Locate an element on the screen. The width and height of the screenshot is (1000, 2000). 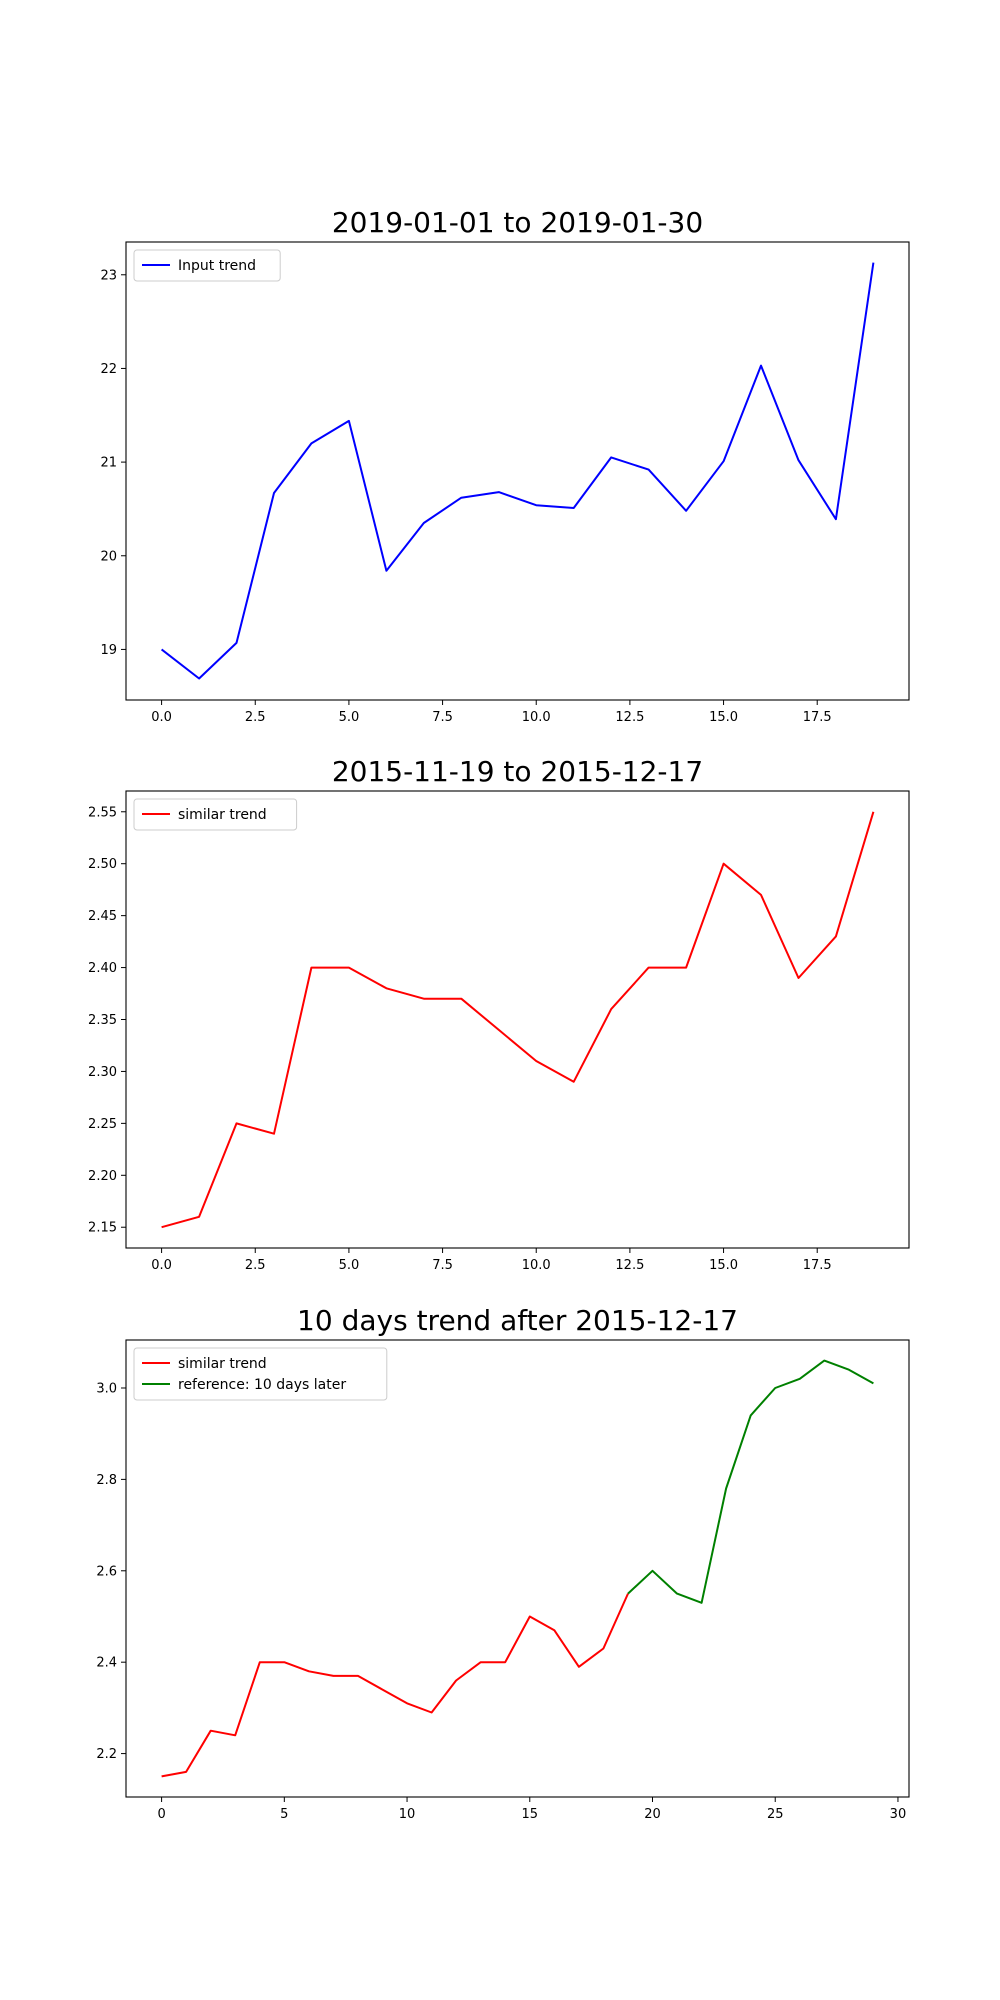
chart-title: 10 days trend after 2015-12-17 is located at coordinates (517, 1320).